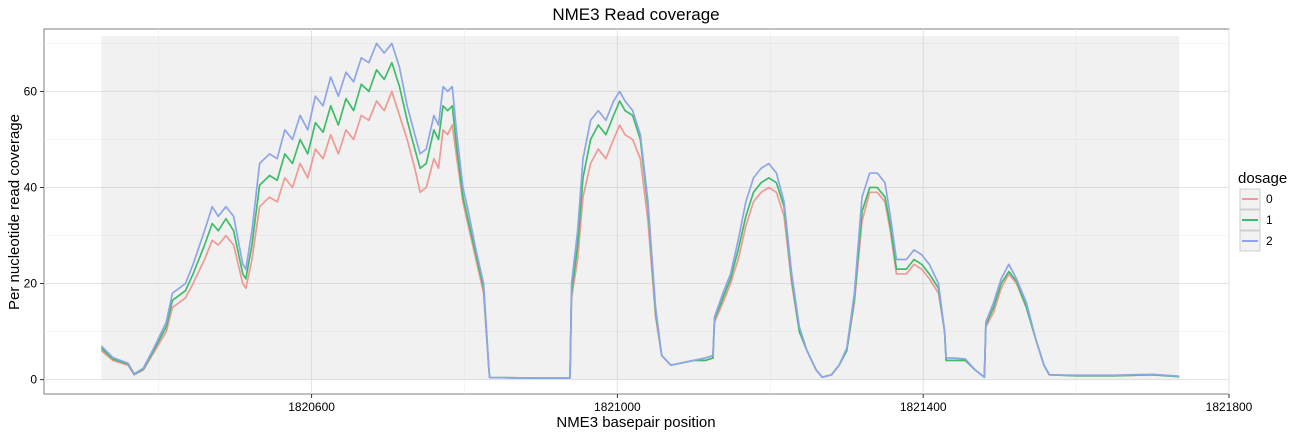 The width and height of the screenshot is (1310, 434). Describe the element at coordinates (14, 212) in the screenshot. I see `y-axis-title: Per nucleotide read coverage` at that location.